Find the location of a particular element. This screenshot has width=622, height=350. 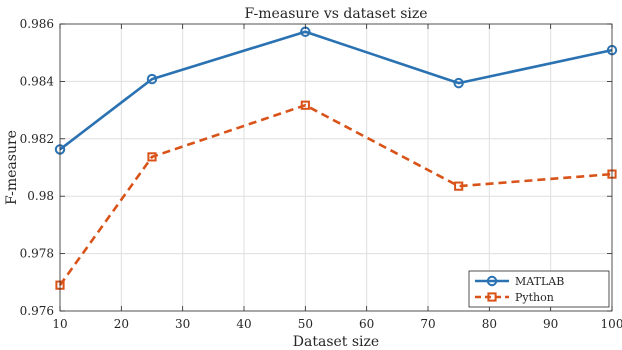

x-tick-label: 90 is located at coordinates (550, 324).